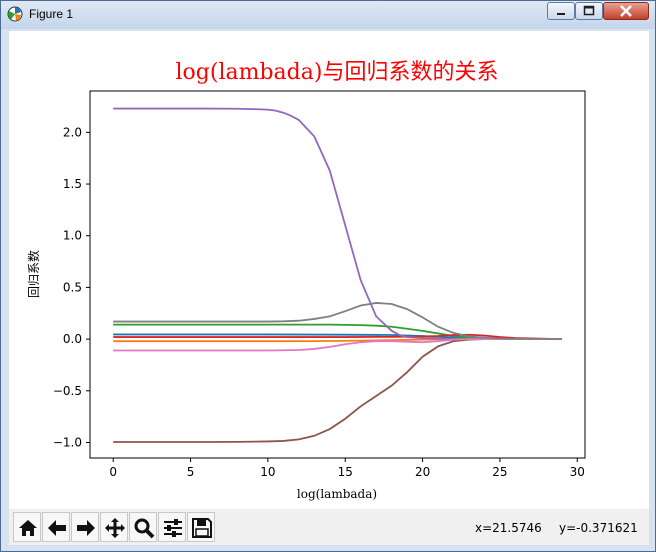 This screenshot has height=552, width=656. What do you see at coordinates (267, 472) in the screenshot?
I see `x-tick-label: 10` at bounding box center [267, 472].